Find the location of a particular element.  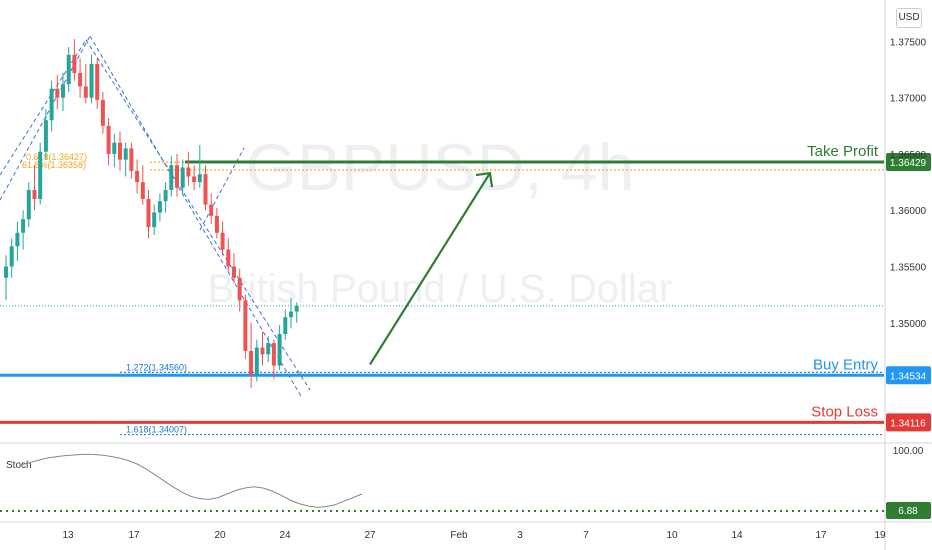

stoch-value-text: 6.88 is located at coordinates (908, 511).